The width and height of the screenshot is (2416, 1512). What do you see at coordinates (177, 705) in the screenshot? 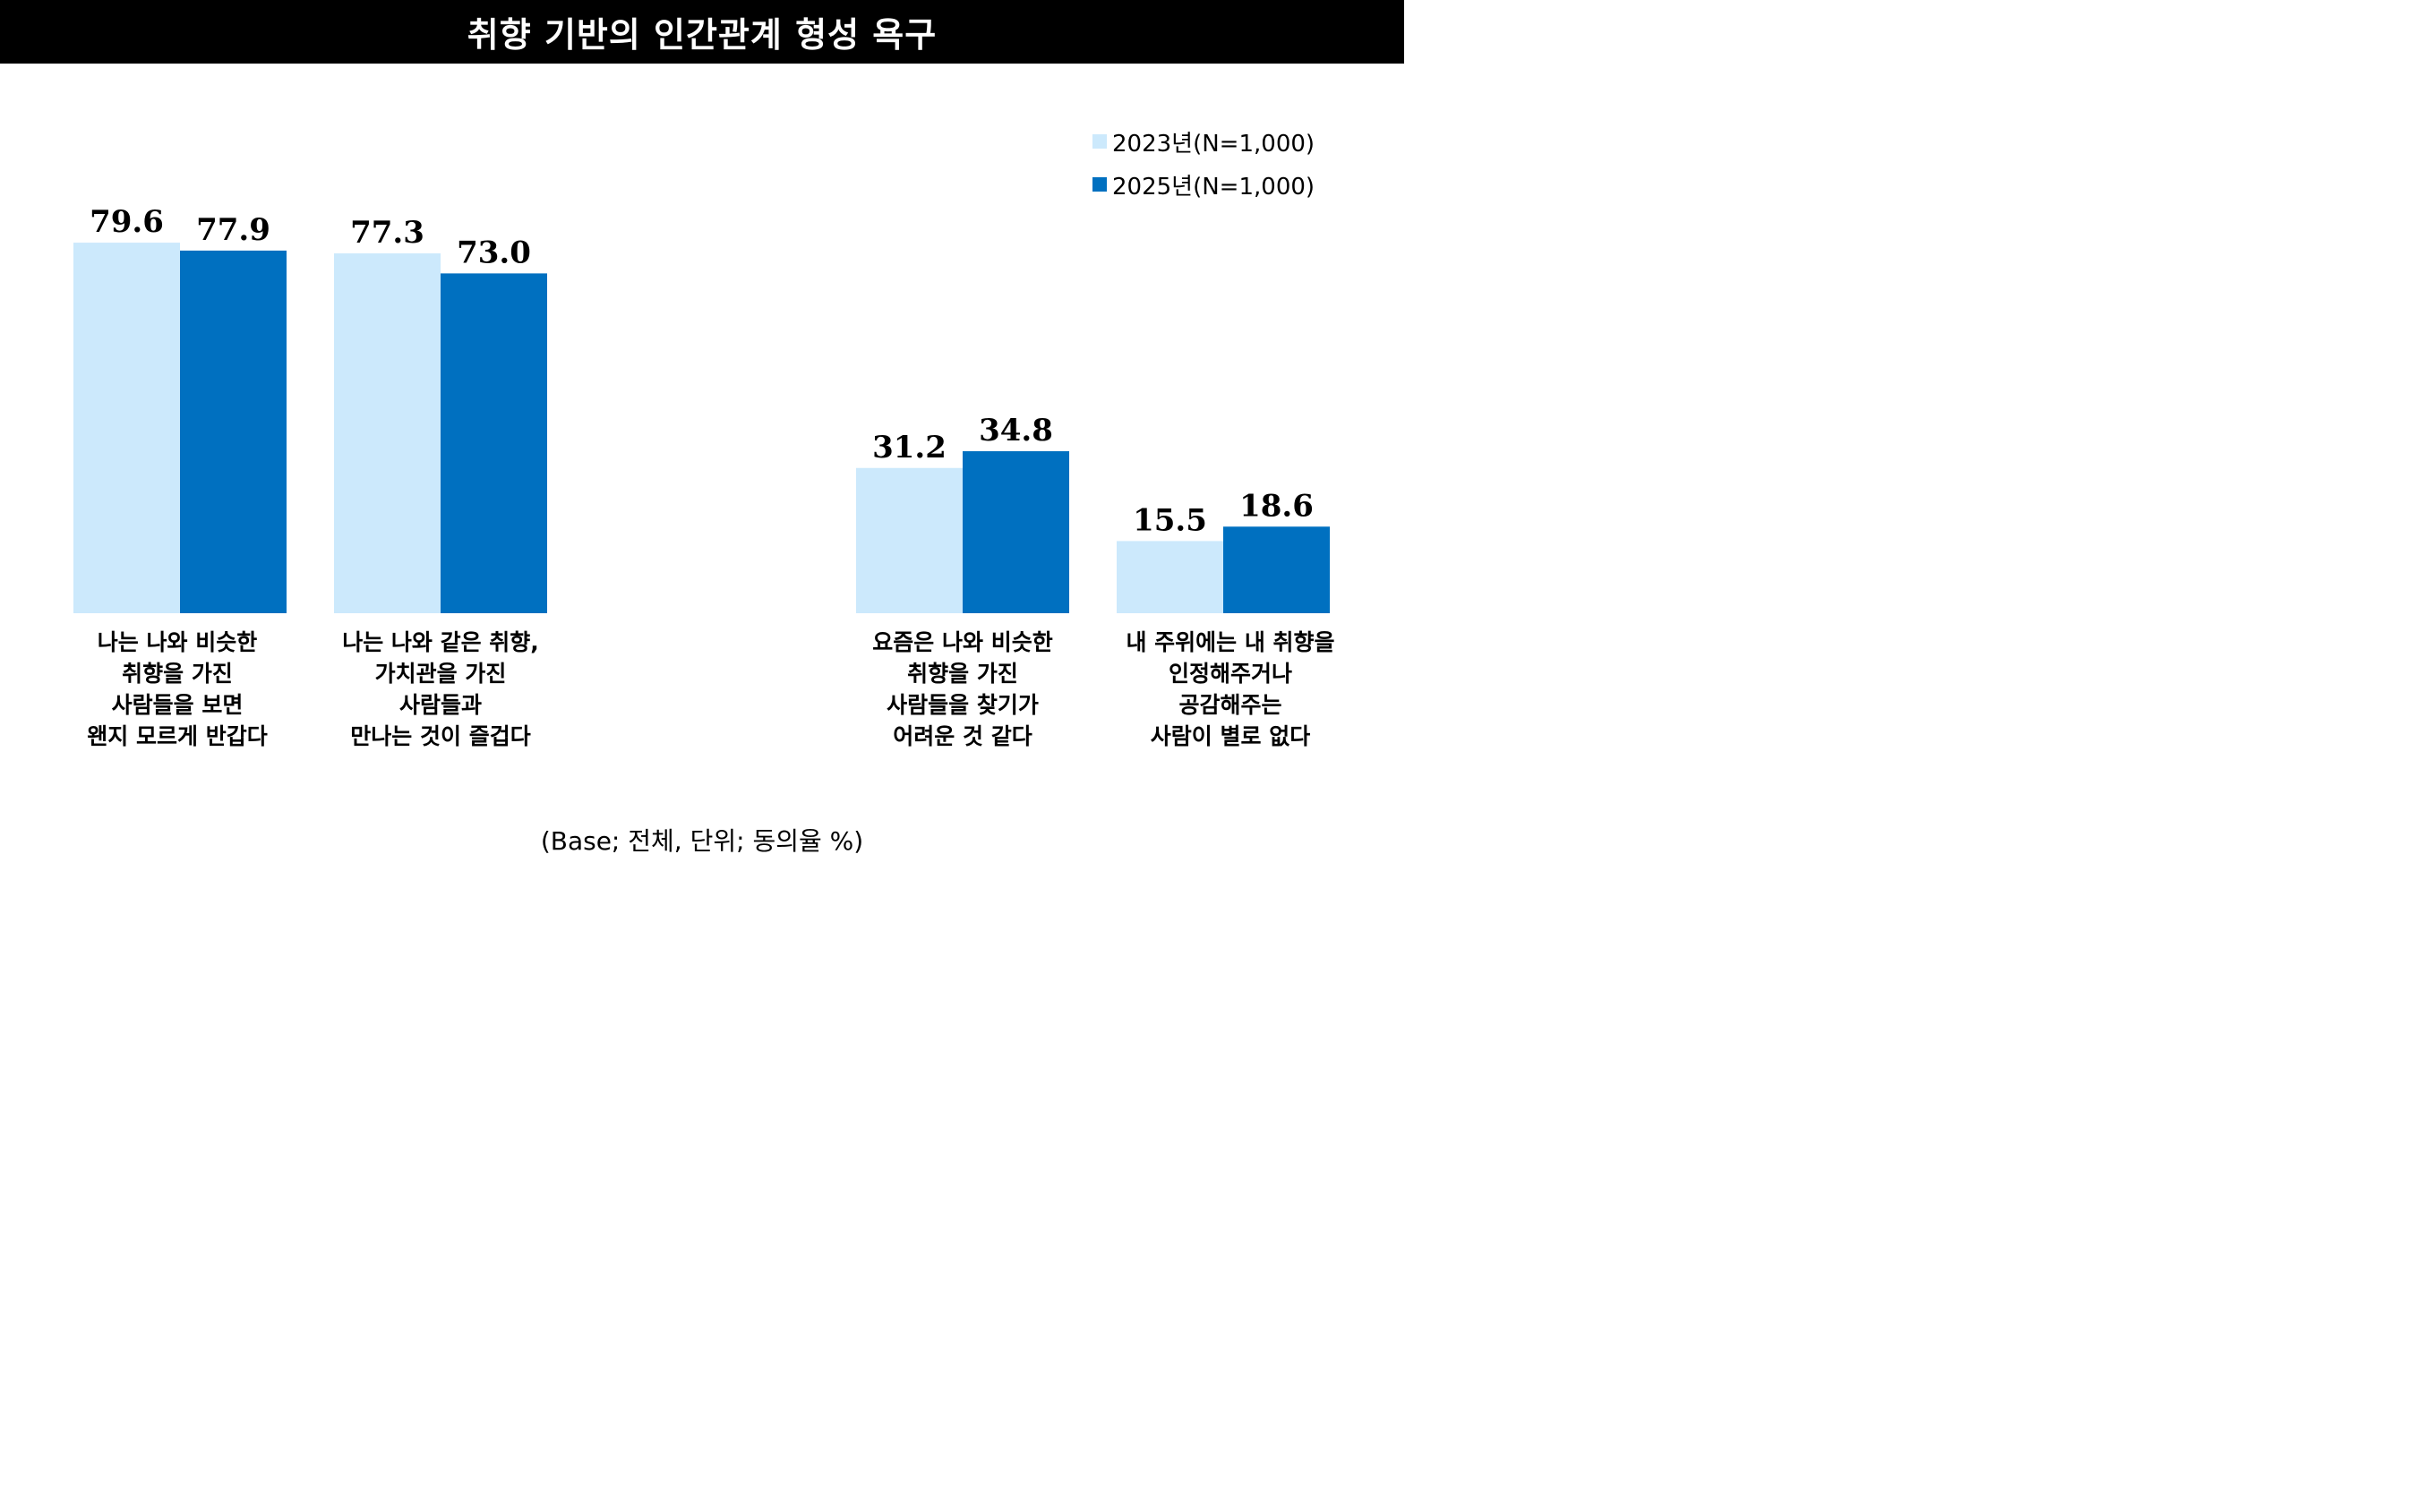
I see `category-label-line: 사람들을 보면` at bounding box center [177, 705].